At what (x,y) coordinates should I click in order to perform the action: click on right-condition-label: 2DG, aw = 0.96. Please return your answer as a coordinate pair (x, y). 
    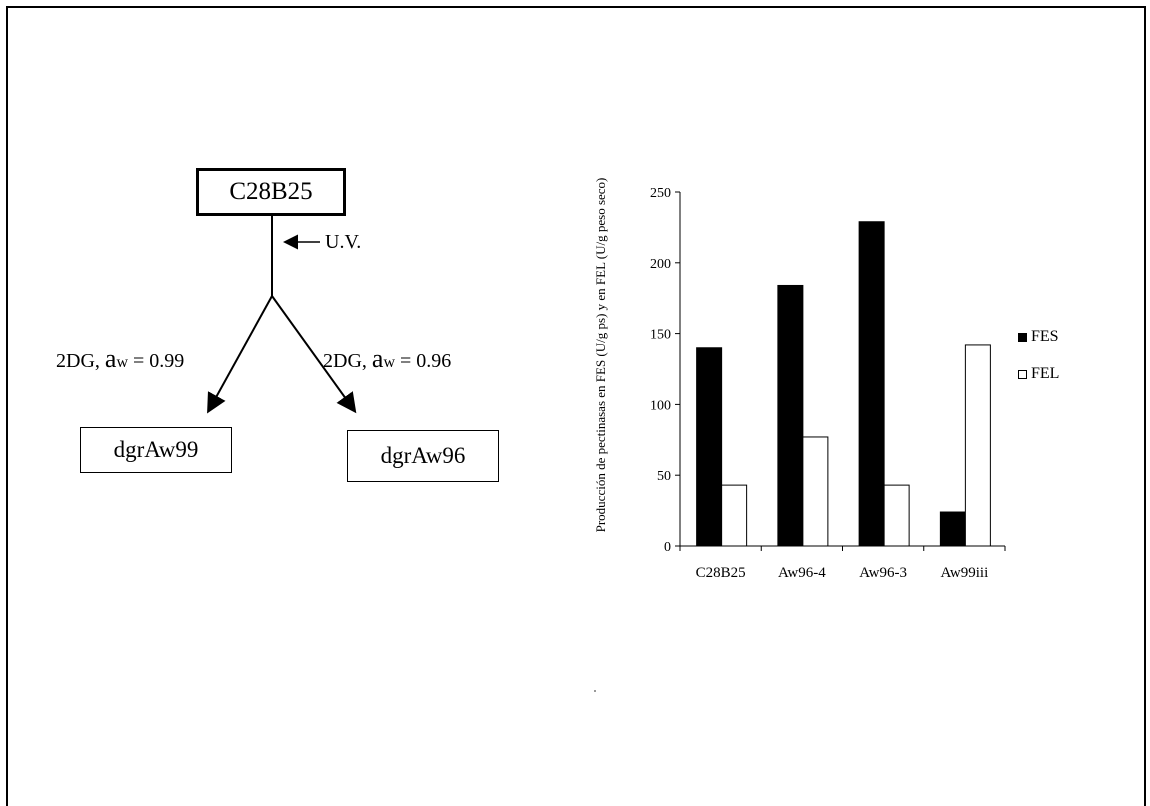
    Looking at the image, I should click on (387, 358).